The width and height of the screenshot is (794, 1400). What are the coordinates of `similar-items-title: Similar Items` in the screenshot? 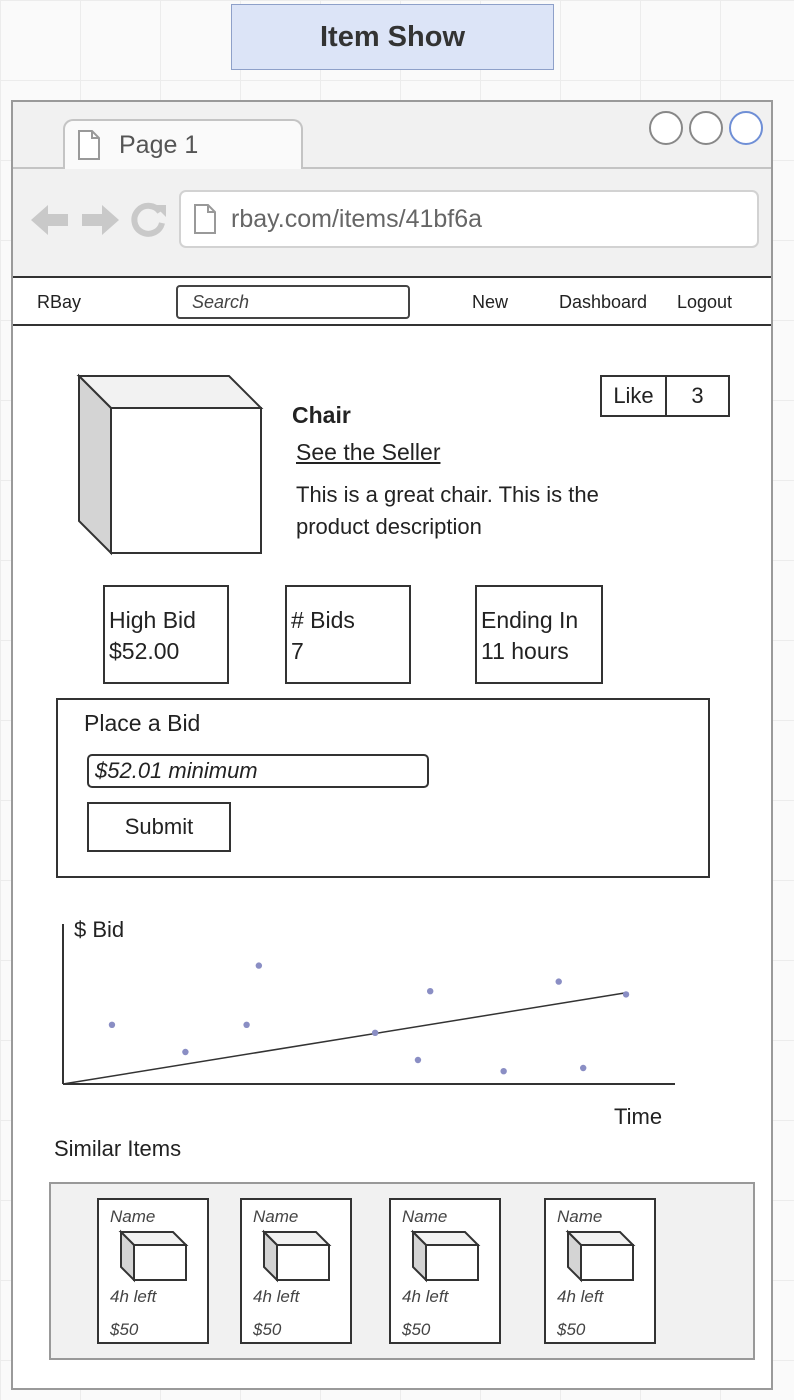 It's located at (118, 1148).